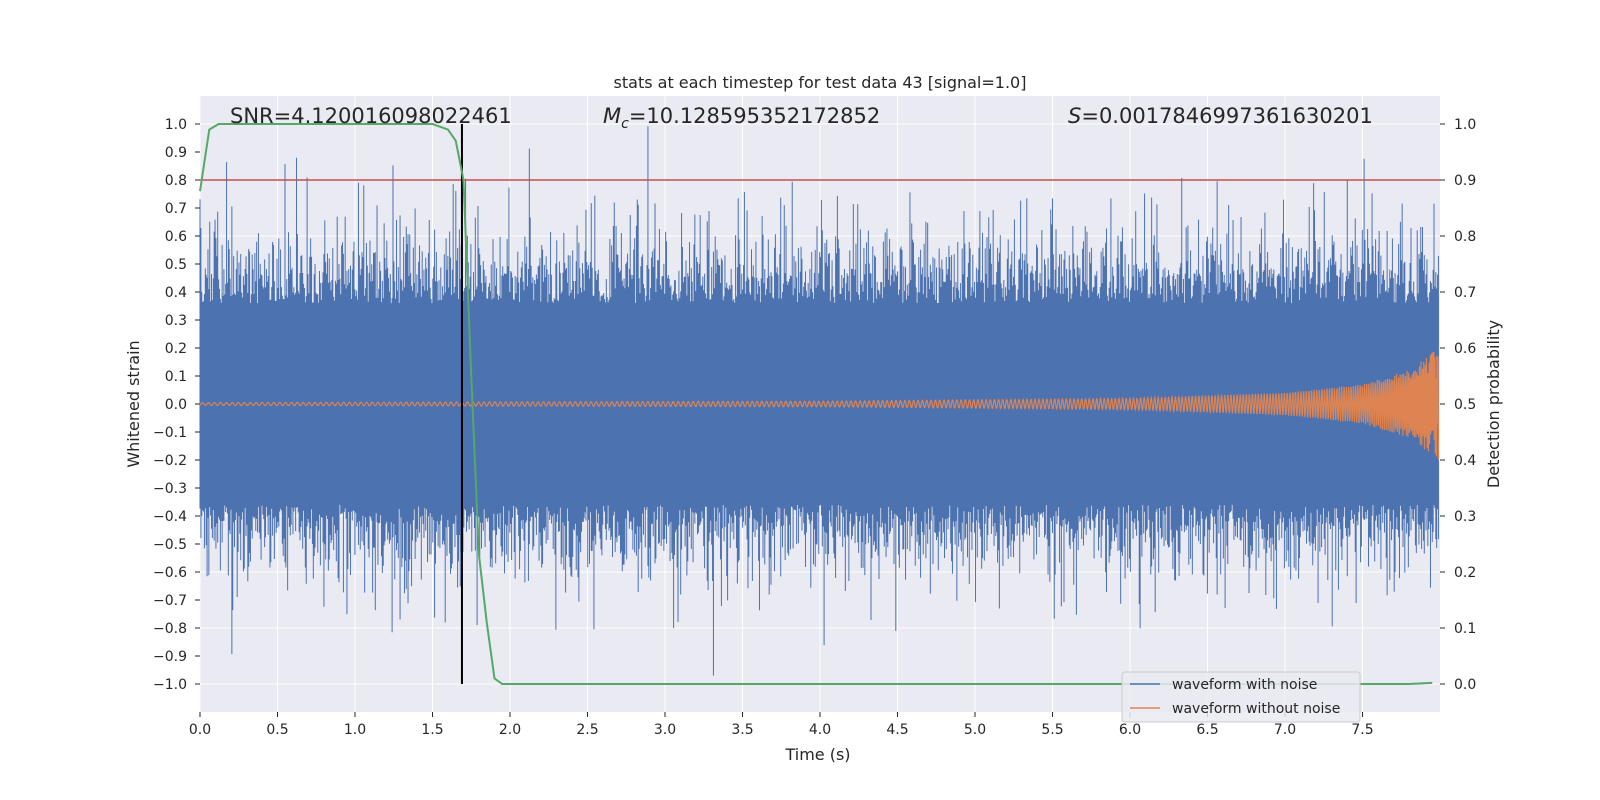 This screenshot has height=800, width=1600. Describe the element at coordinates (170, 545) in the screenshot. I see `y-left-tick-label: −0.5` at that location.